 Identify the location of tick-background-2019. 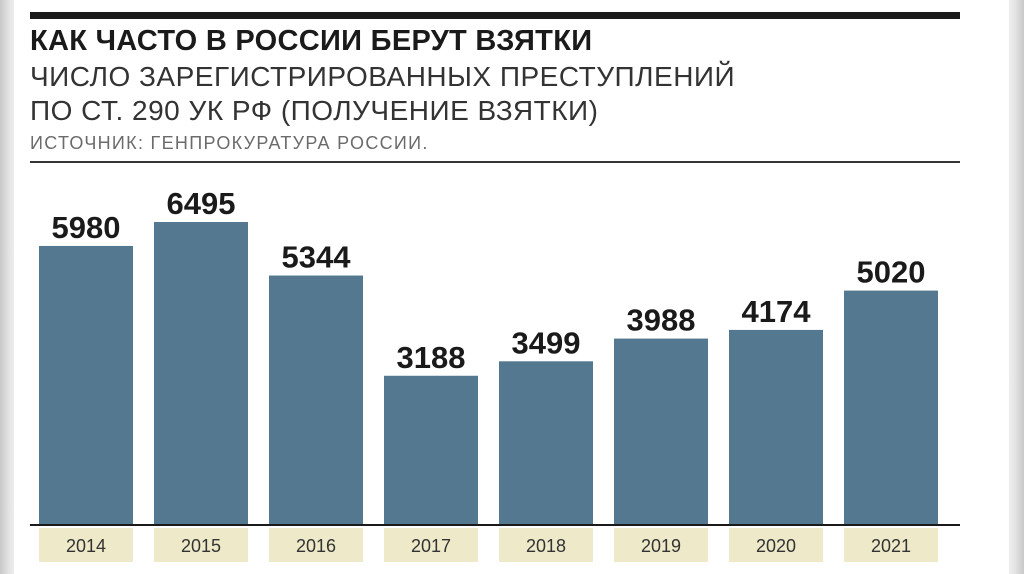
(661, 545).